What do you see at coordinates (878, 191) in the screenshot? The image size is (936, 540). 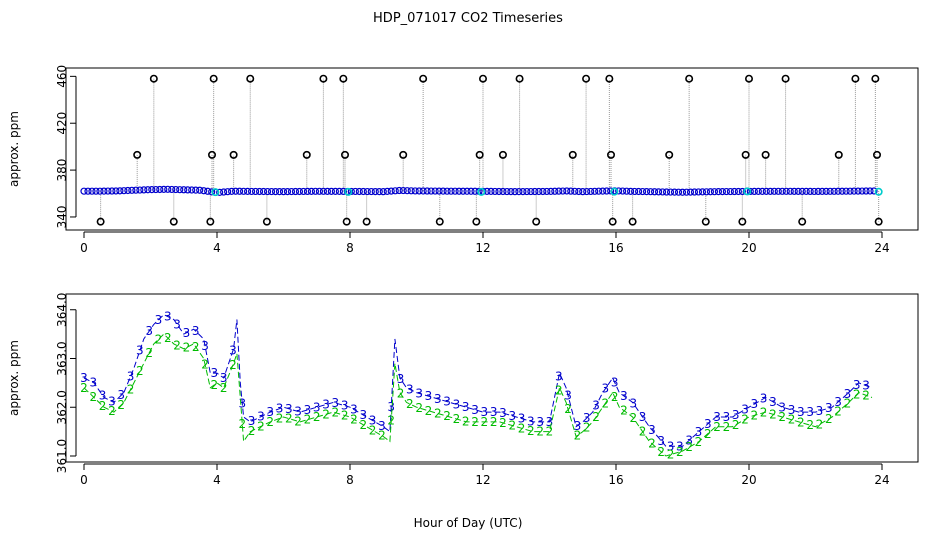 I see `top-cyan-point` at bounding box center [878, 191].